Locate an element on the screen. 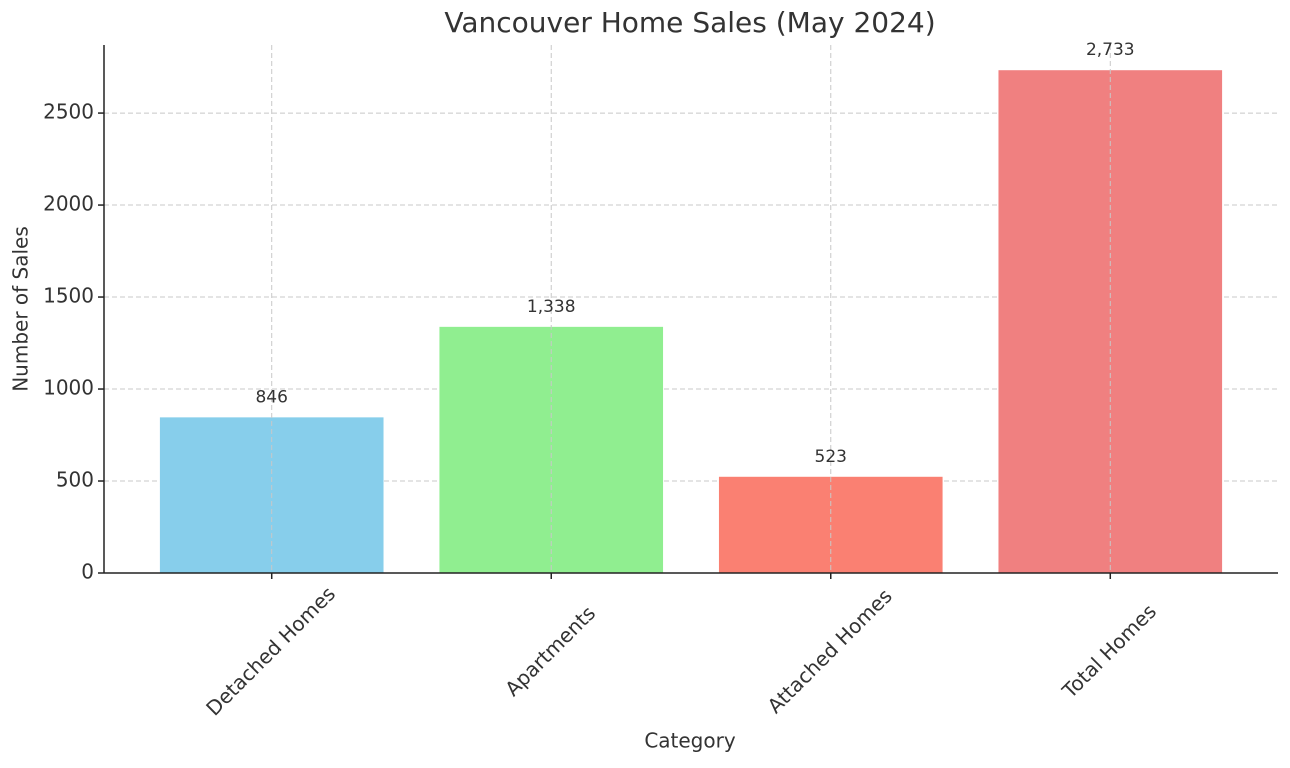  y-axis-label: Number of Sales is located at coordinates (21, 309).